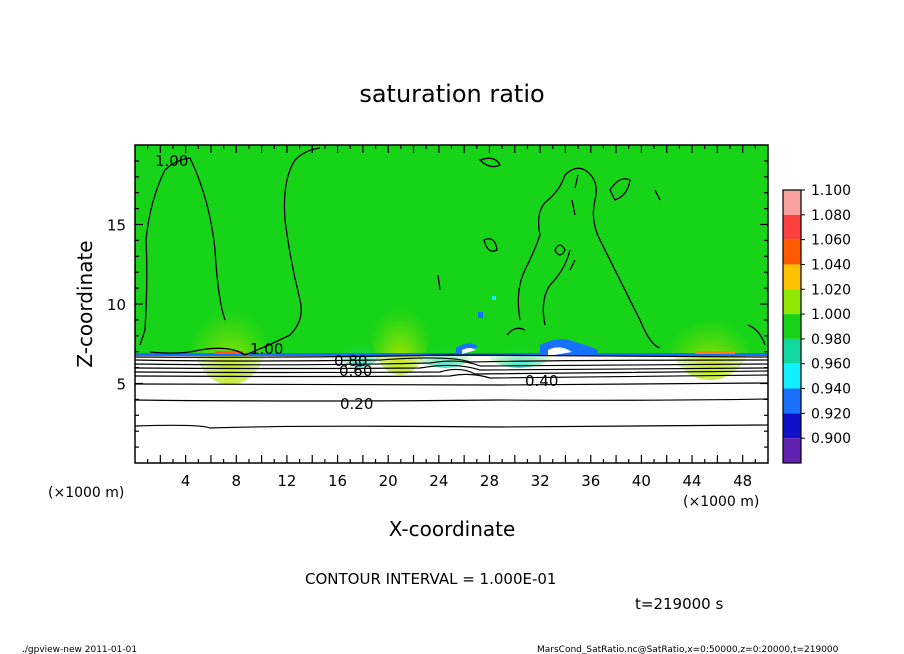 This screenshot has width=904, height=654. I want to click on y-axis-label: Z-coordinate, so click(85, 303).